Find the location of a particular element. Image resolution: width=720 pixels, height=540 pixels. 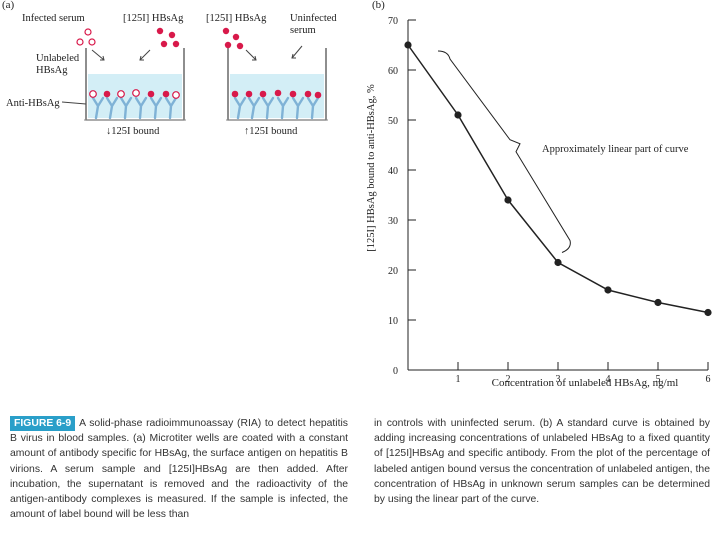

y-axis-label: [125I] HBsAg bound to anti-HBsAg, % is located at coordinates (371, 168).